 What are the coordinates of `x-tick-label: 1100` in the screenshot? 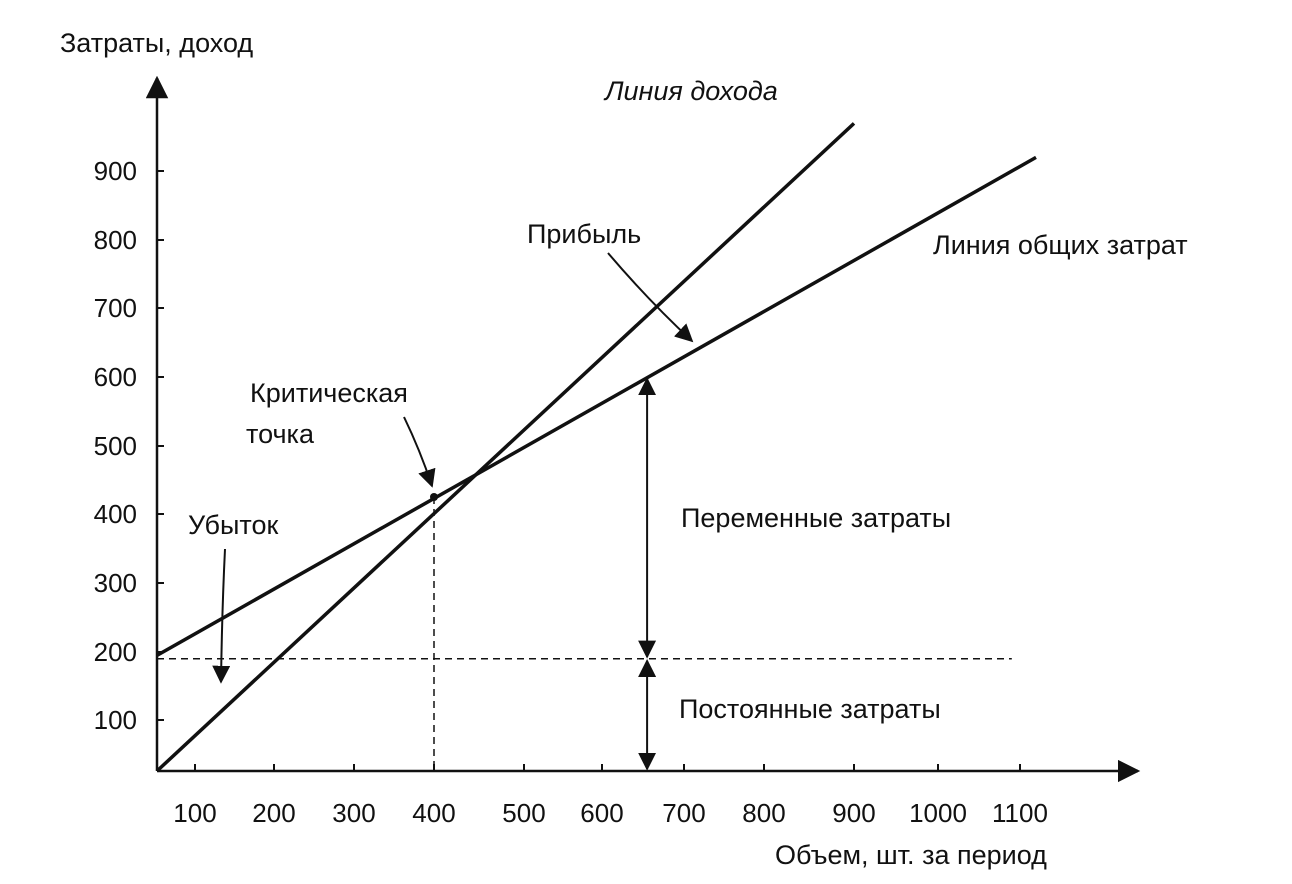 It's located at (1020, 813).